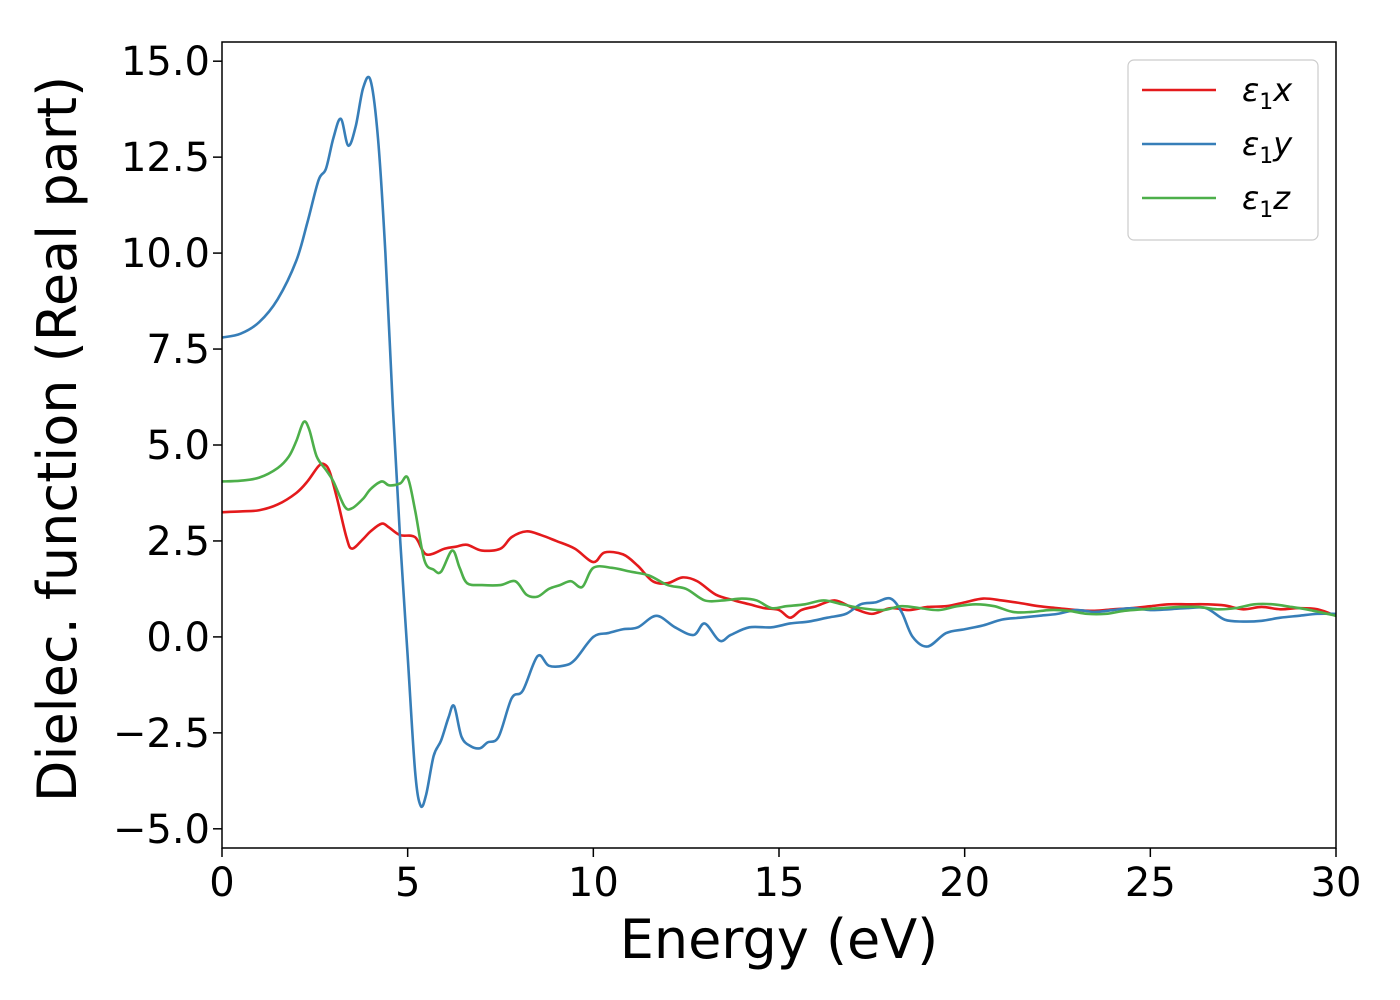 This screenshot has height=1000, width=1400. What do you see at coordinates (165, 62) in the screenshot?
I see `y-tick-label: 15.0` at bounding box center [165, 62].